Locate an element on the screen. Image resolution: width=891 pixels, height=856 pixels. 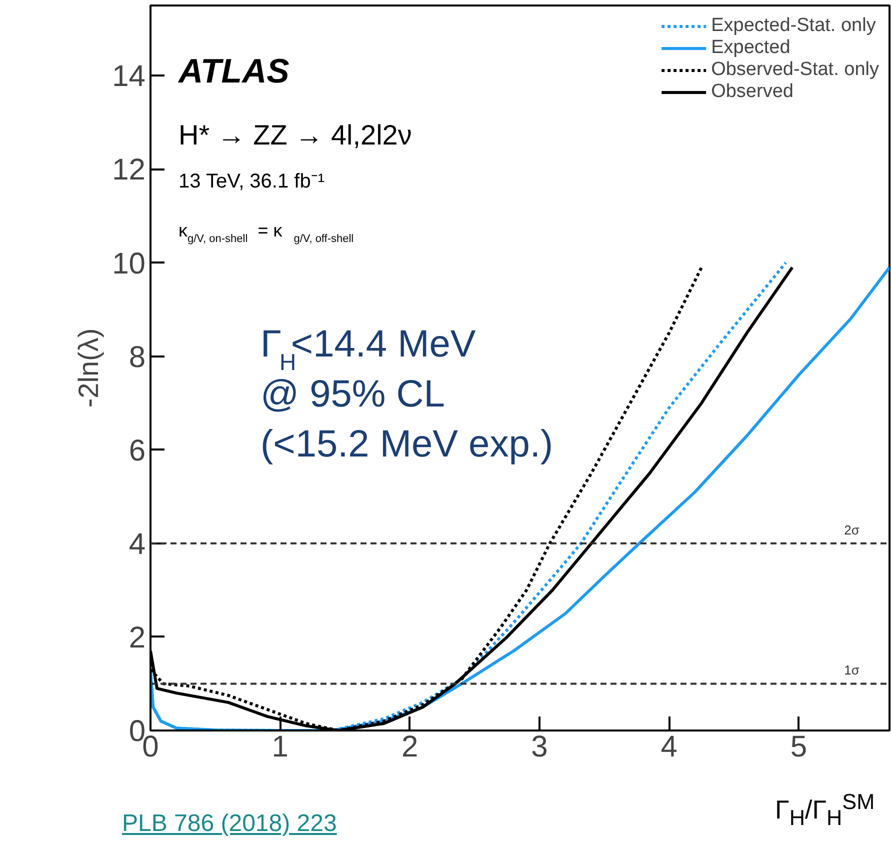
annotation: ATLAS is located at coordinates (234, 71).